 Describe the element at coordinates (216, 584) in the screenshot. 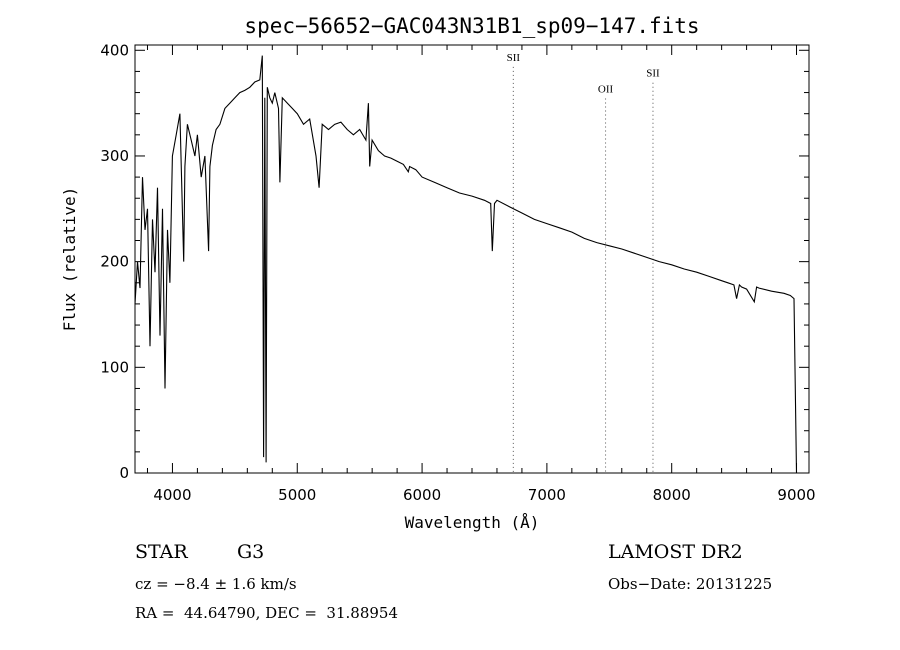

I see `redshift-cz: cz = −8.4 ± 1.6 km/s` at that location.